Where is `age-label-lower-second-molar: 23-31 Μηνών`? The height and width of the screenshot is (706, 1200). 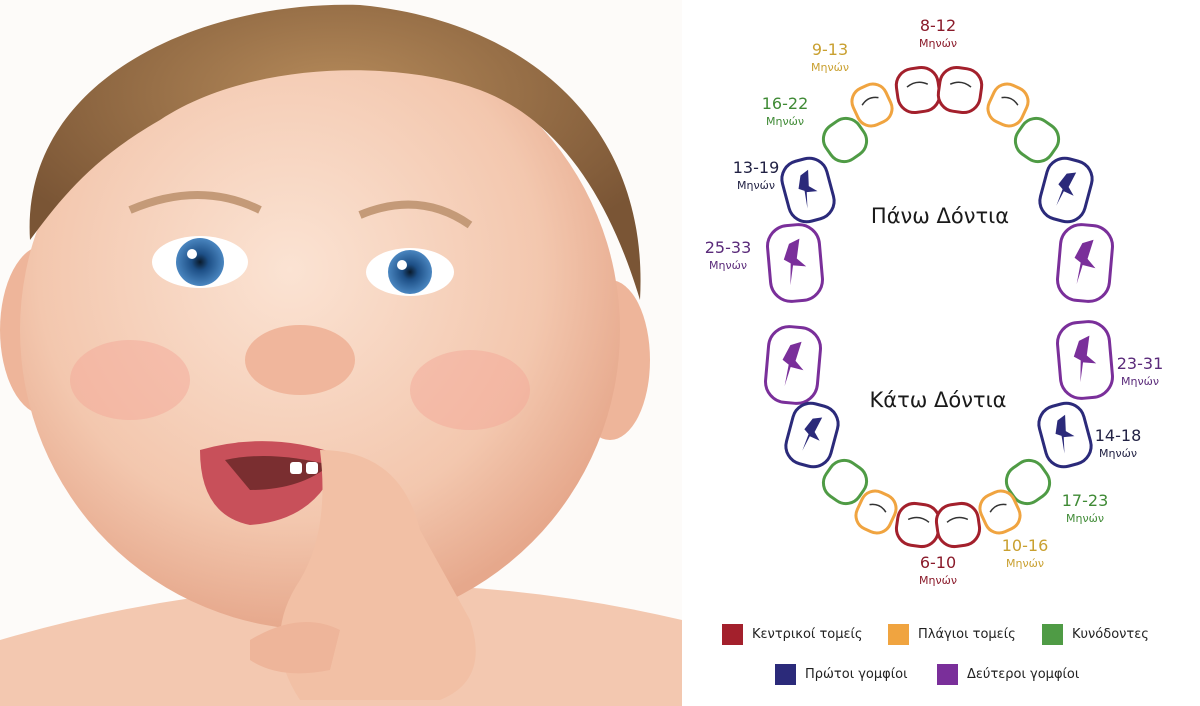 age-label-lower-second-molar: 23-31 Μηνών is located at coordinates (1140, 371).